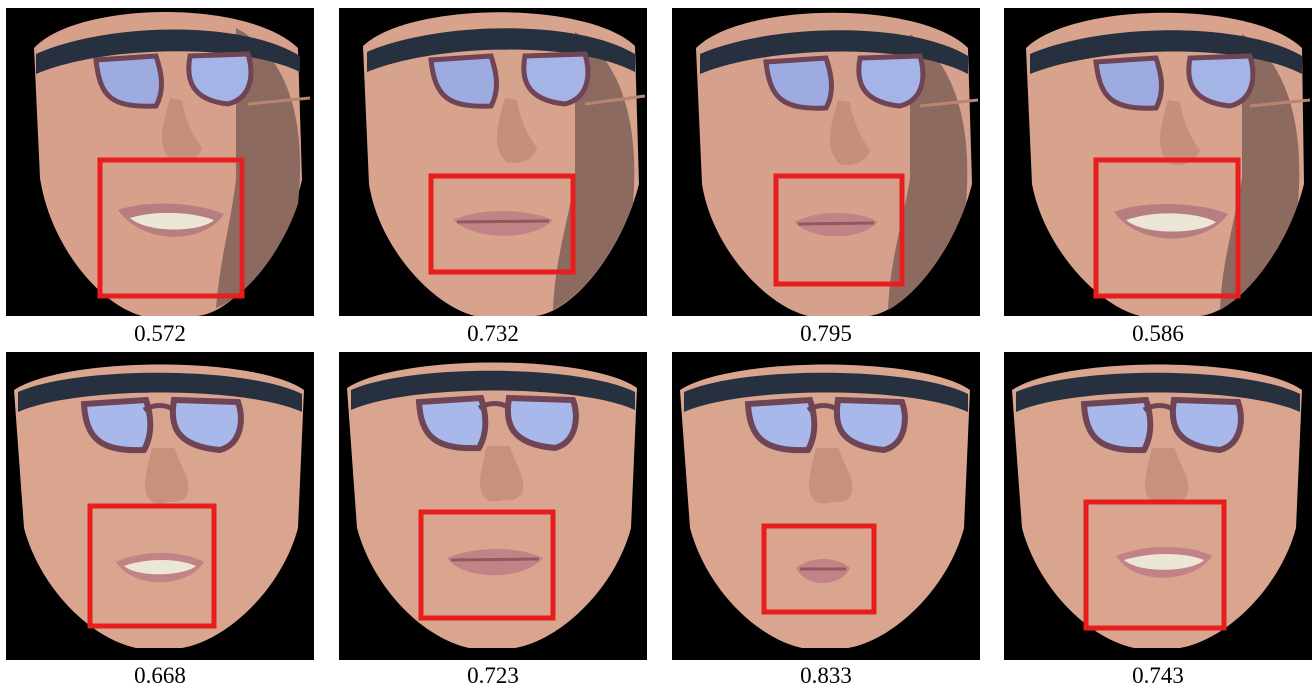  Describe the element at coordinates (493, 333) in the screenshot. I see `similarity-score: 0.732` at that location.